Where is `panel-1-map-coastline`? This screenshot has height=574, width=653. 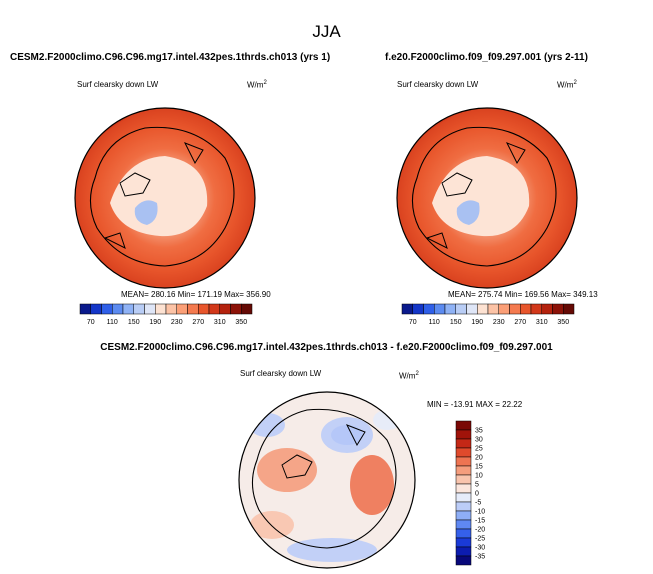 panel-1-map-coastline is located at coordinates (162, 196).